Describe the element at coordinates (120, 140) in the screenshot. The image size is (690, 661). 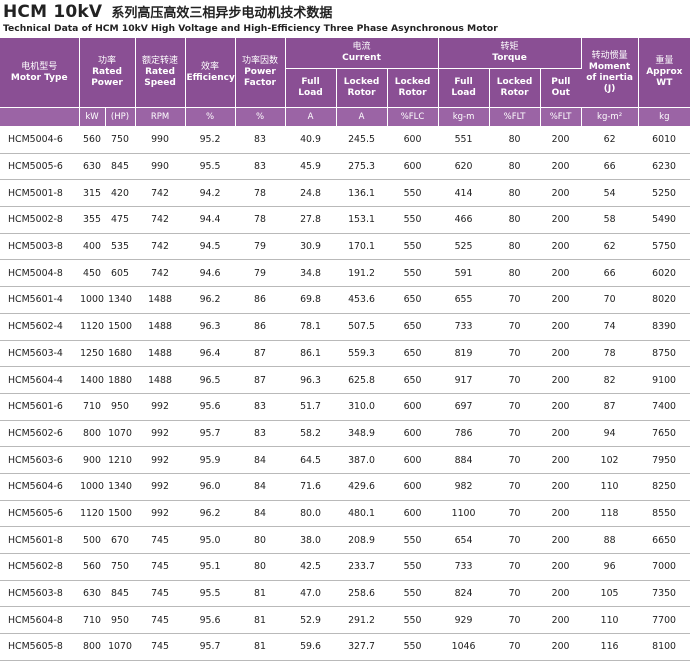
I see `cell-power-hp: 750` at that location.